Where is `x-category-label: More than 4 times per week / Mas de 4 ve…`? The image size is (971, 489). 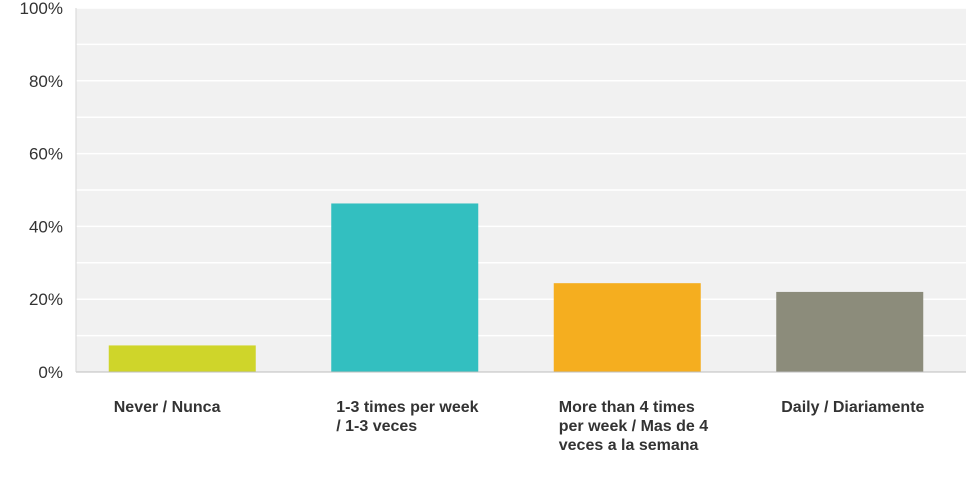 x-category-label: More than 4 times per week / Mas de 4 ve… is located at coordinates (633, 426).